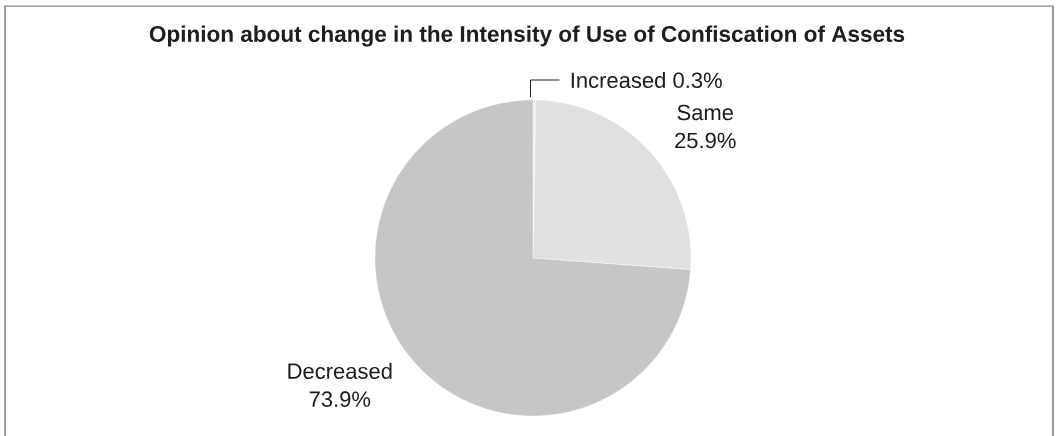 The image size is (1058, 436). What do you see at coordinates (705, 140) in the screenshot?
I see `data-label: 25.9%` at bounding box center [705, 140].